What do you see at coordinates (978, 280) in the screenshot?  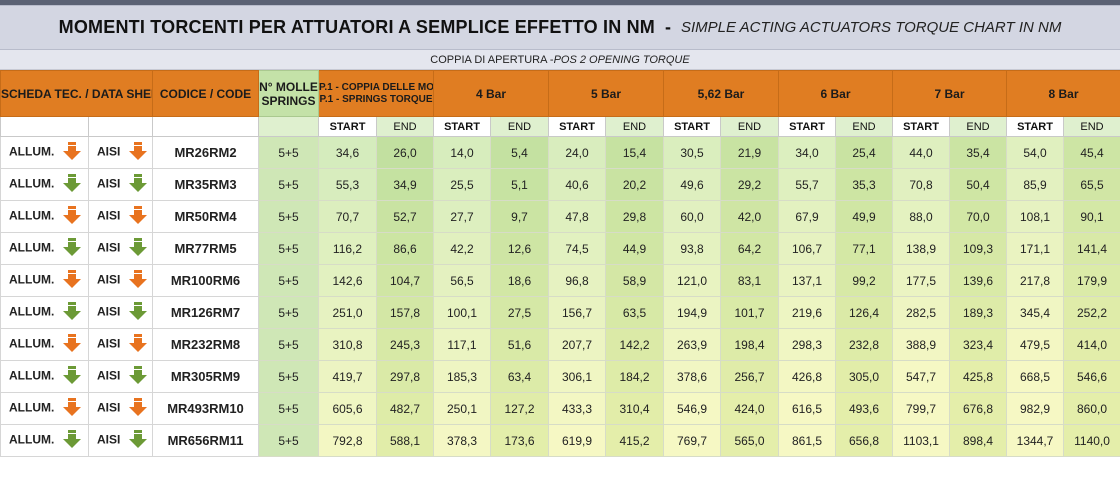 I see `torque-end-value: 139,6` at bounding box center [978, 280].